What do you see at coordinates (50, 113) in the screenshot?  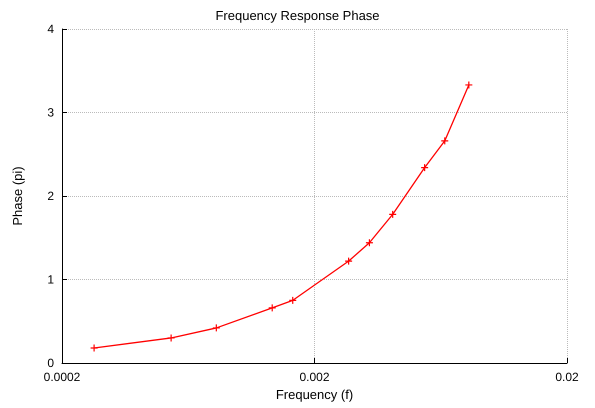 I see `y-tick-label: 3` at bounding box center [50, 113].